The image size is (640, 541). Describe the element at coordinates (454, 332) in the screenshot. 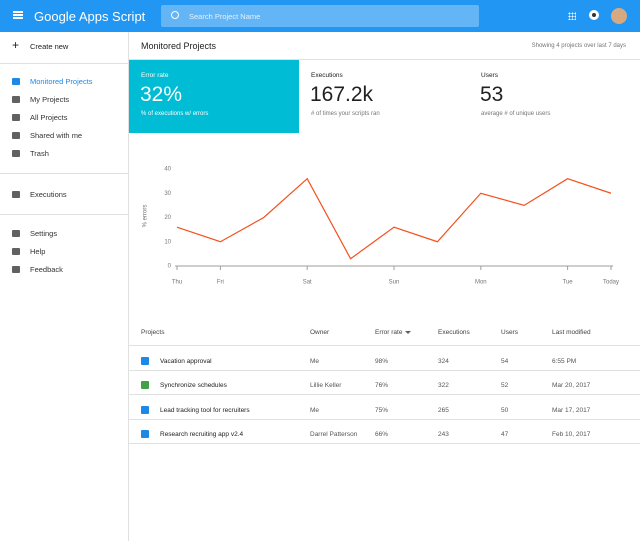

I see `column-header: Executions` at that location.